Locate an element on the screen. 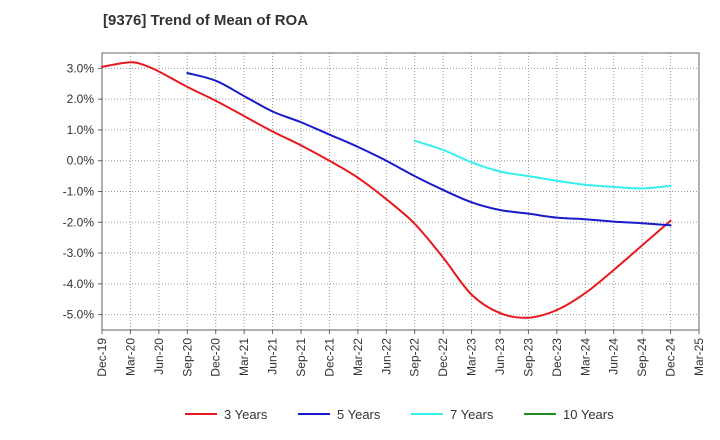  x-tick-label: Mar-22 is located at coordinates (358, 357).